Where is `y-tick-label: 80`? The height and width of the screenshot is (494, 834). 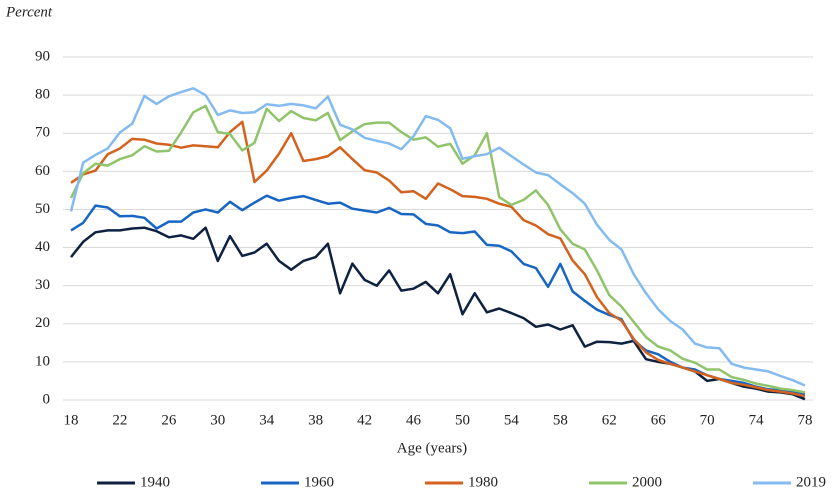 y-tick-label: 80 is located at coordinates (42, 95).